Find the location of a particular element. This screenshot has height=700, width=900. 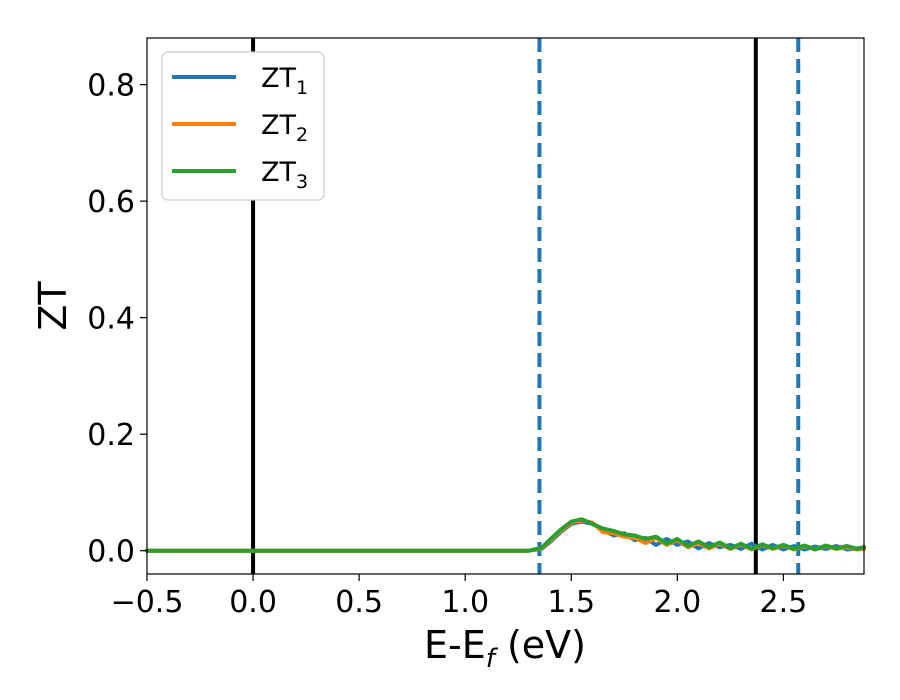

y-axis: 0.0 0.2 0.4 0.6 0.8 is located at coordinates (117, 319).